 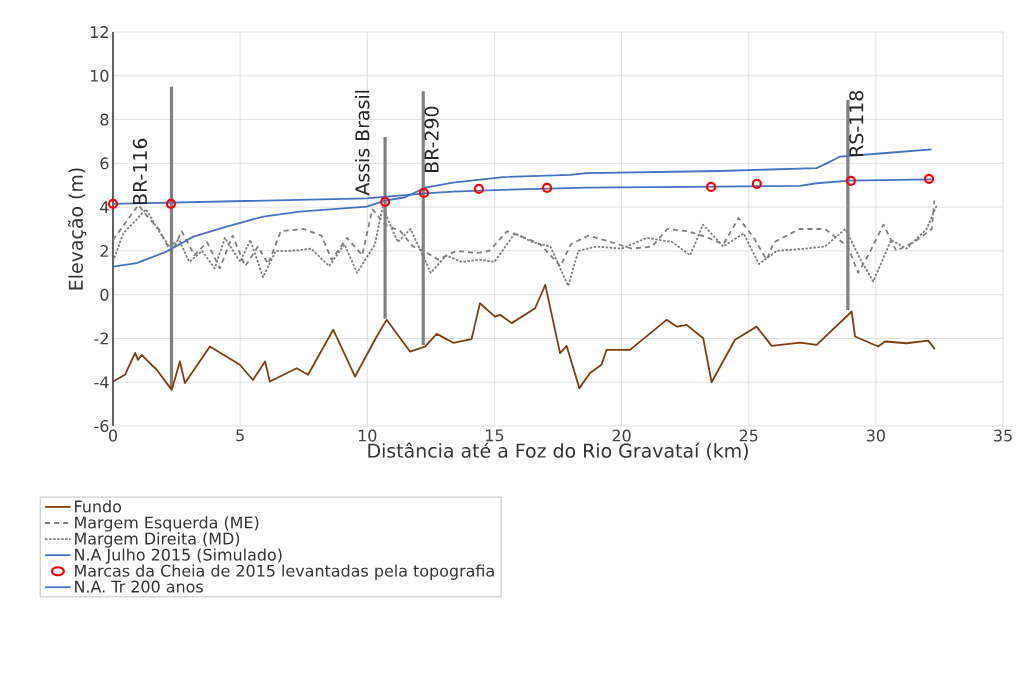 I want to click on annotation: BR-116, so click(x=140, y=171).